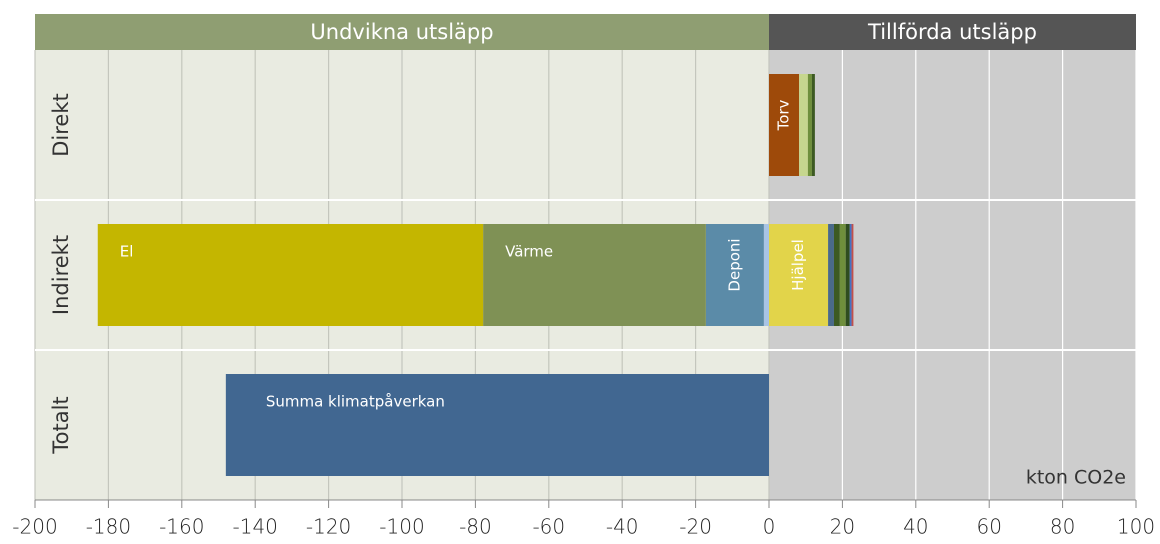 The width and height of the screenshot is (1160, 544). What do you see at coordinates (548, 527) in the screenshot?
I see `x-tick-label: -60` at bounding box center [548, 527].